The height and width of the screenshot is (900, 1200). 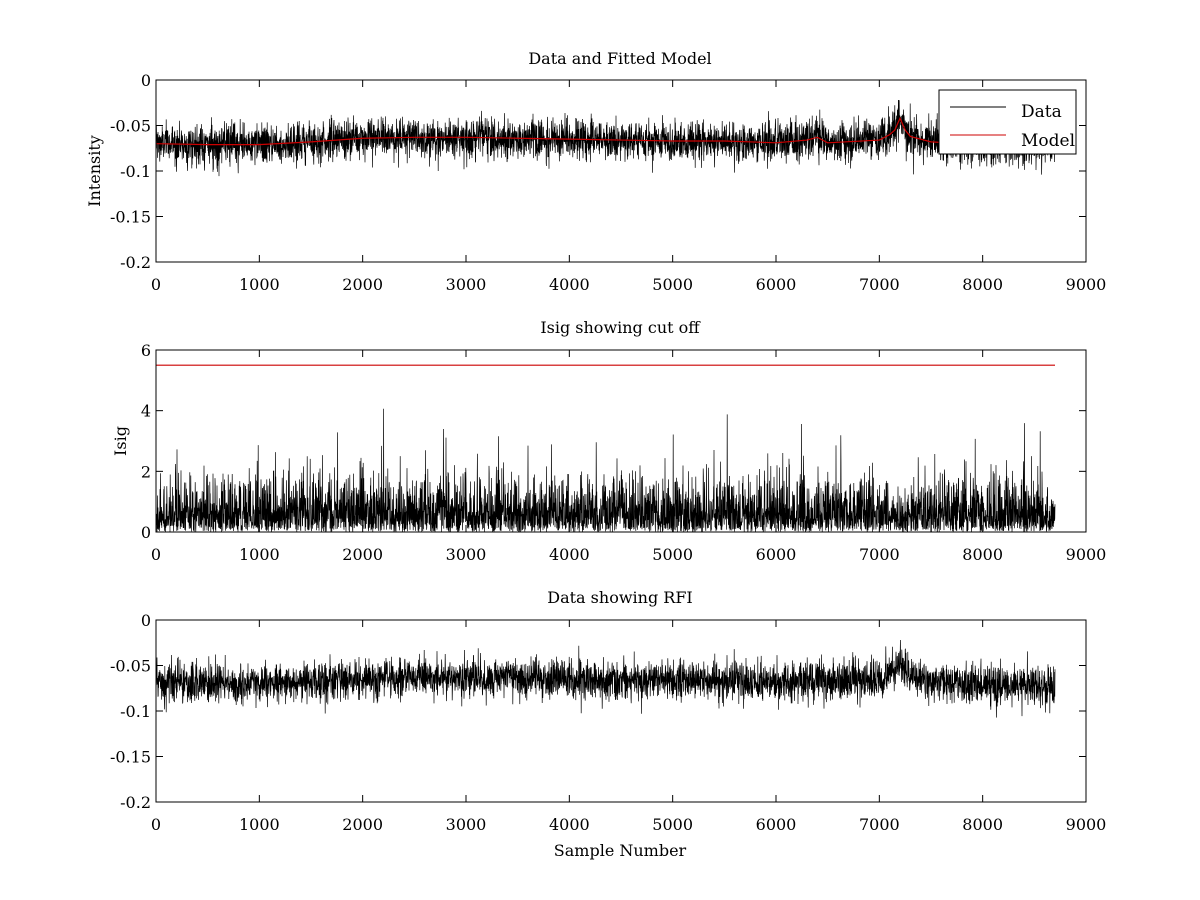 What do you see at coordinates (120, 441) in the screenshot?
I see `y-axis-label: Isig` at bounding box center [120, 441].